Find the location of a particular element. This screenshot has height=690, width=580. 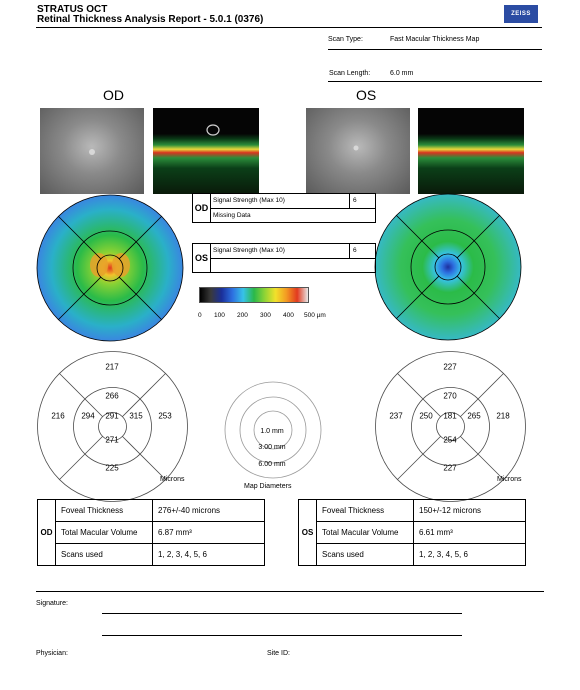

od-inferior-inner: 271 is located at coordinates (112, 440).